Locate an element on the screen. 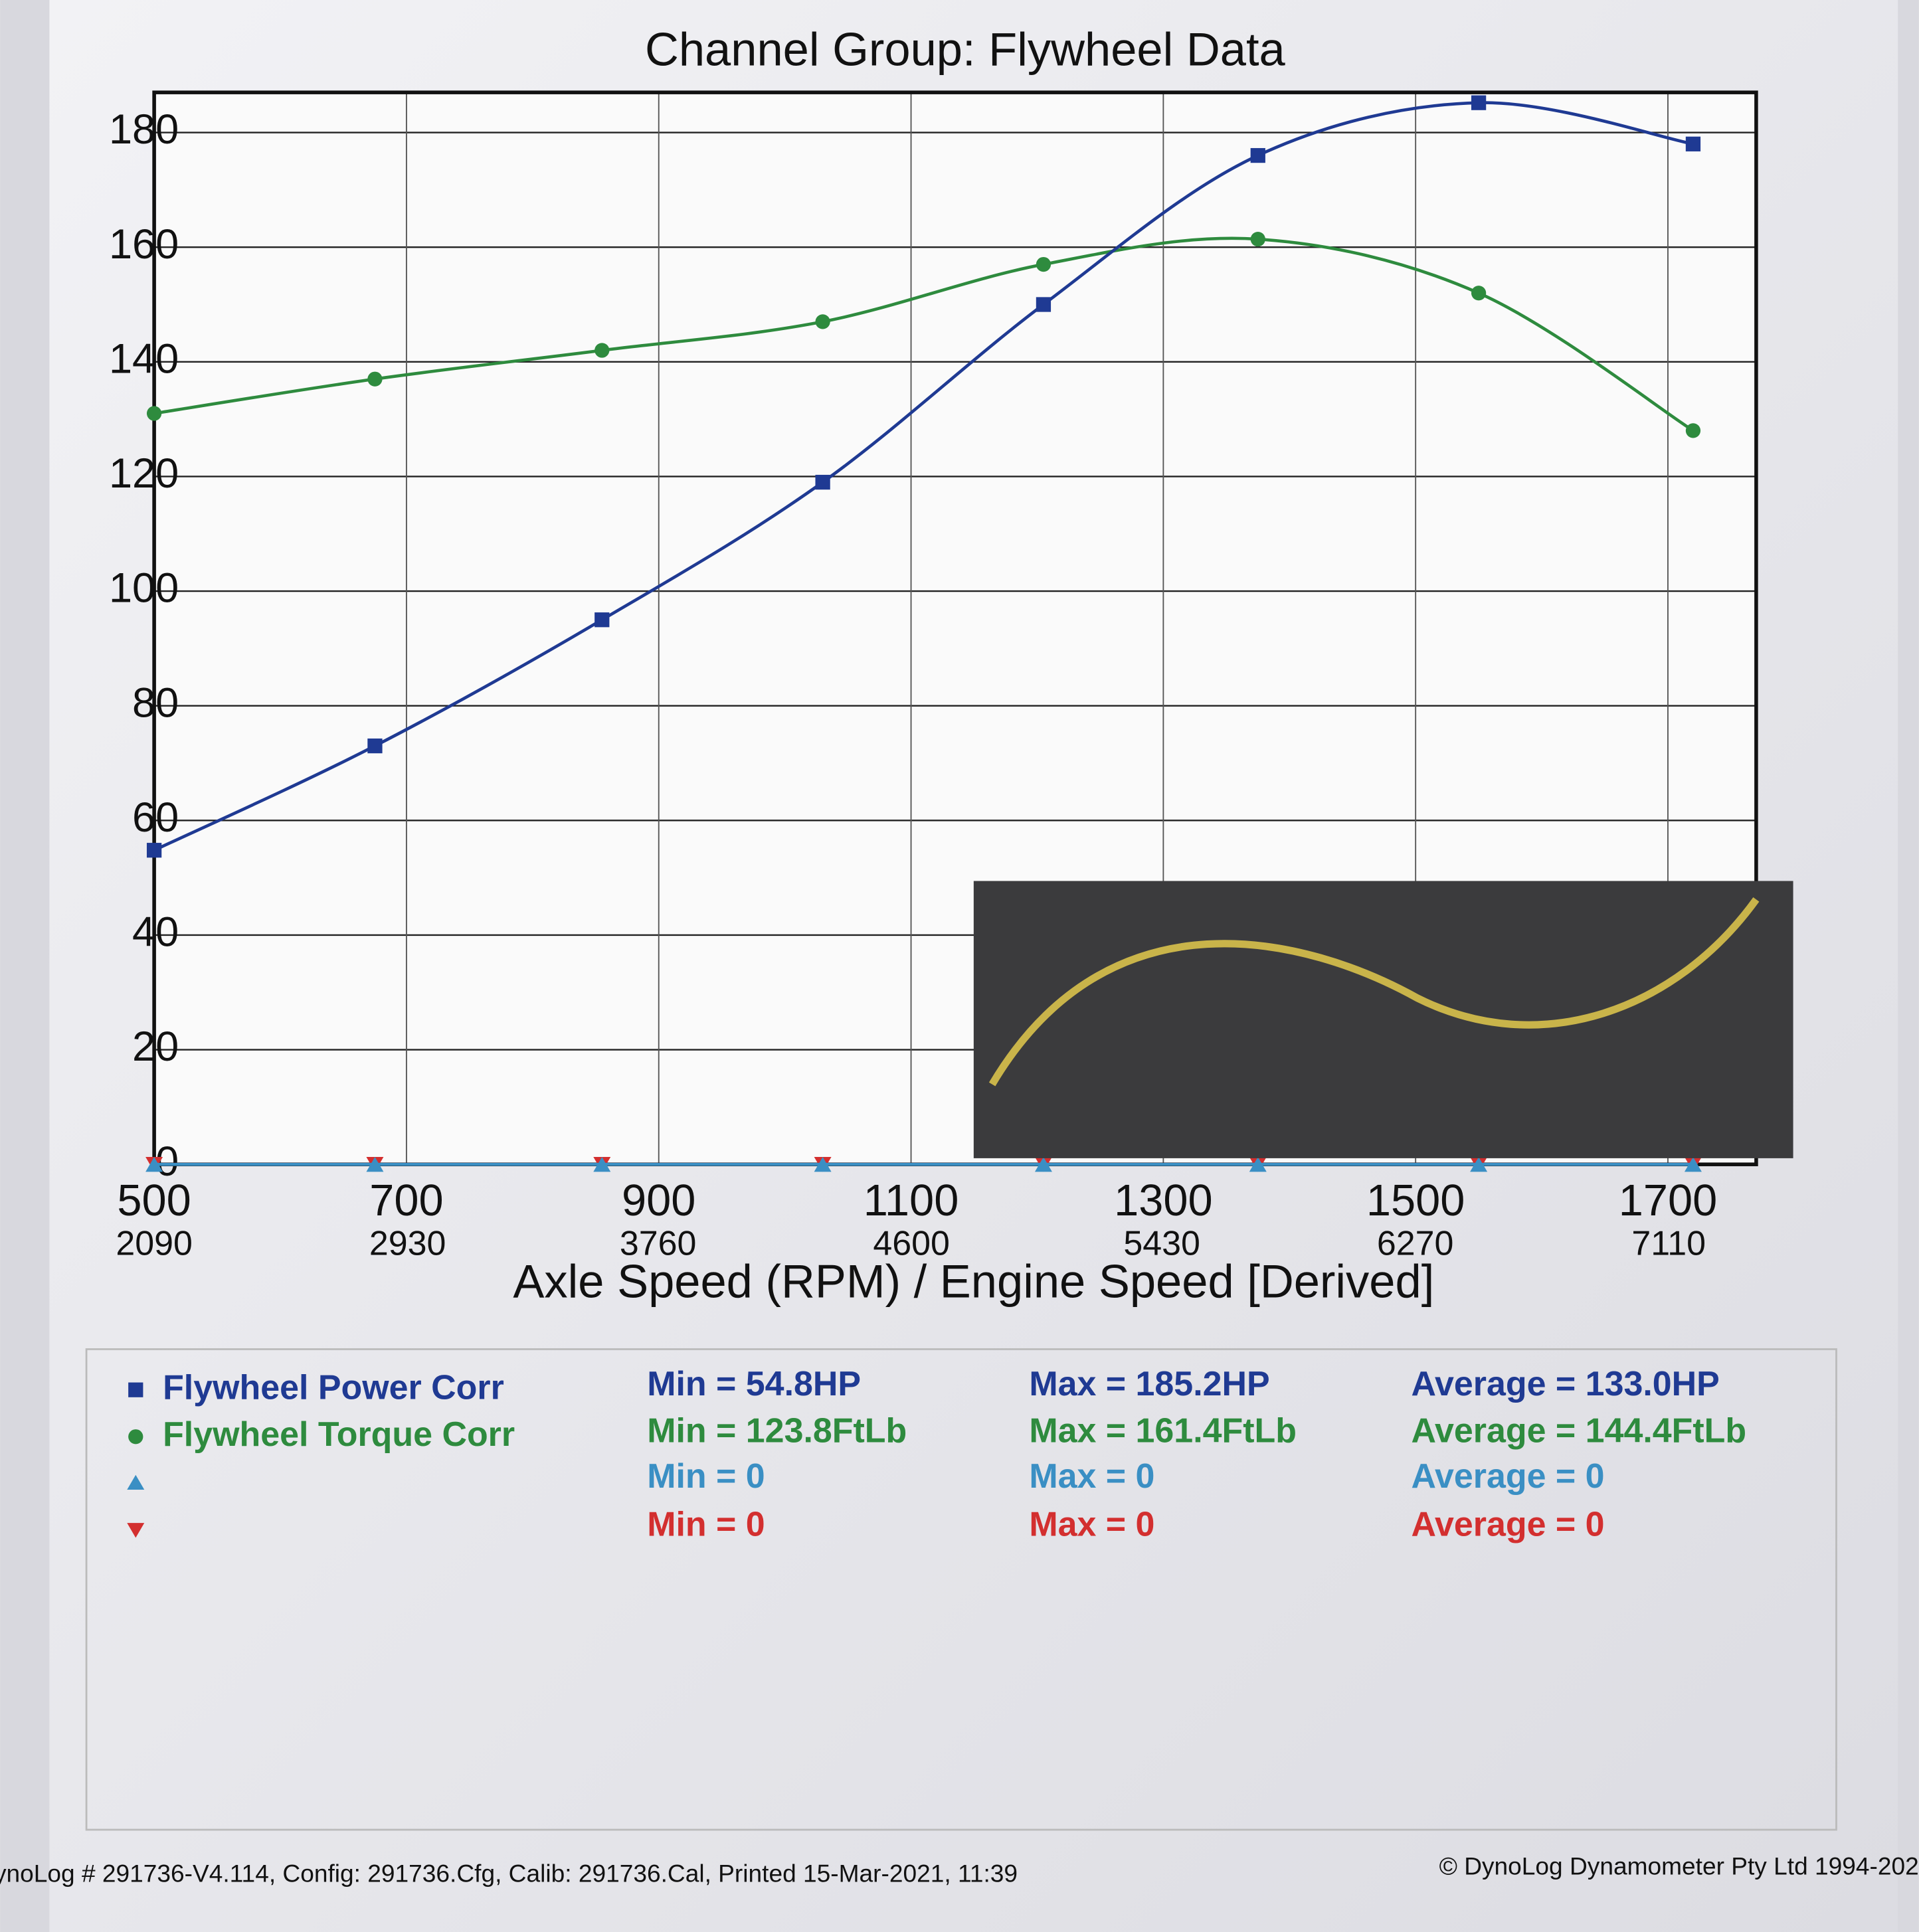  x2-tick-label: 2090 is located at coordinates (154, 1243).